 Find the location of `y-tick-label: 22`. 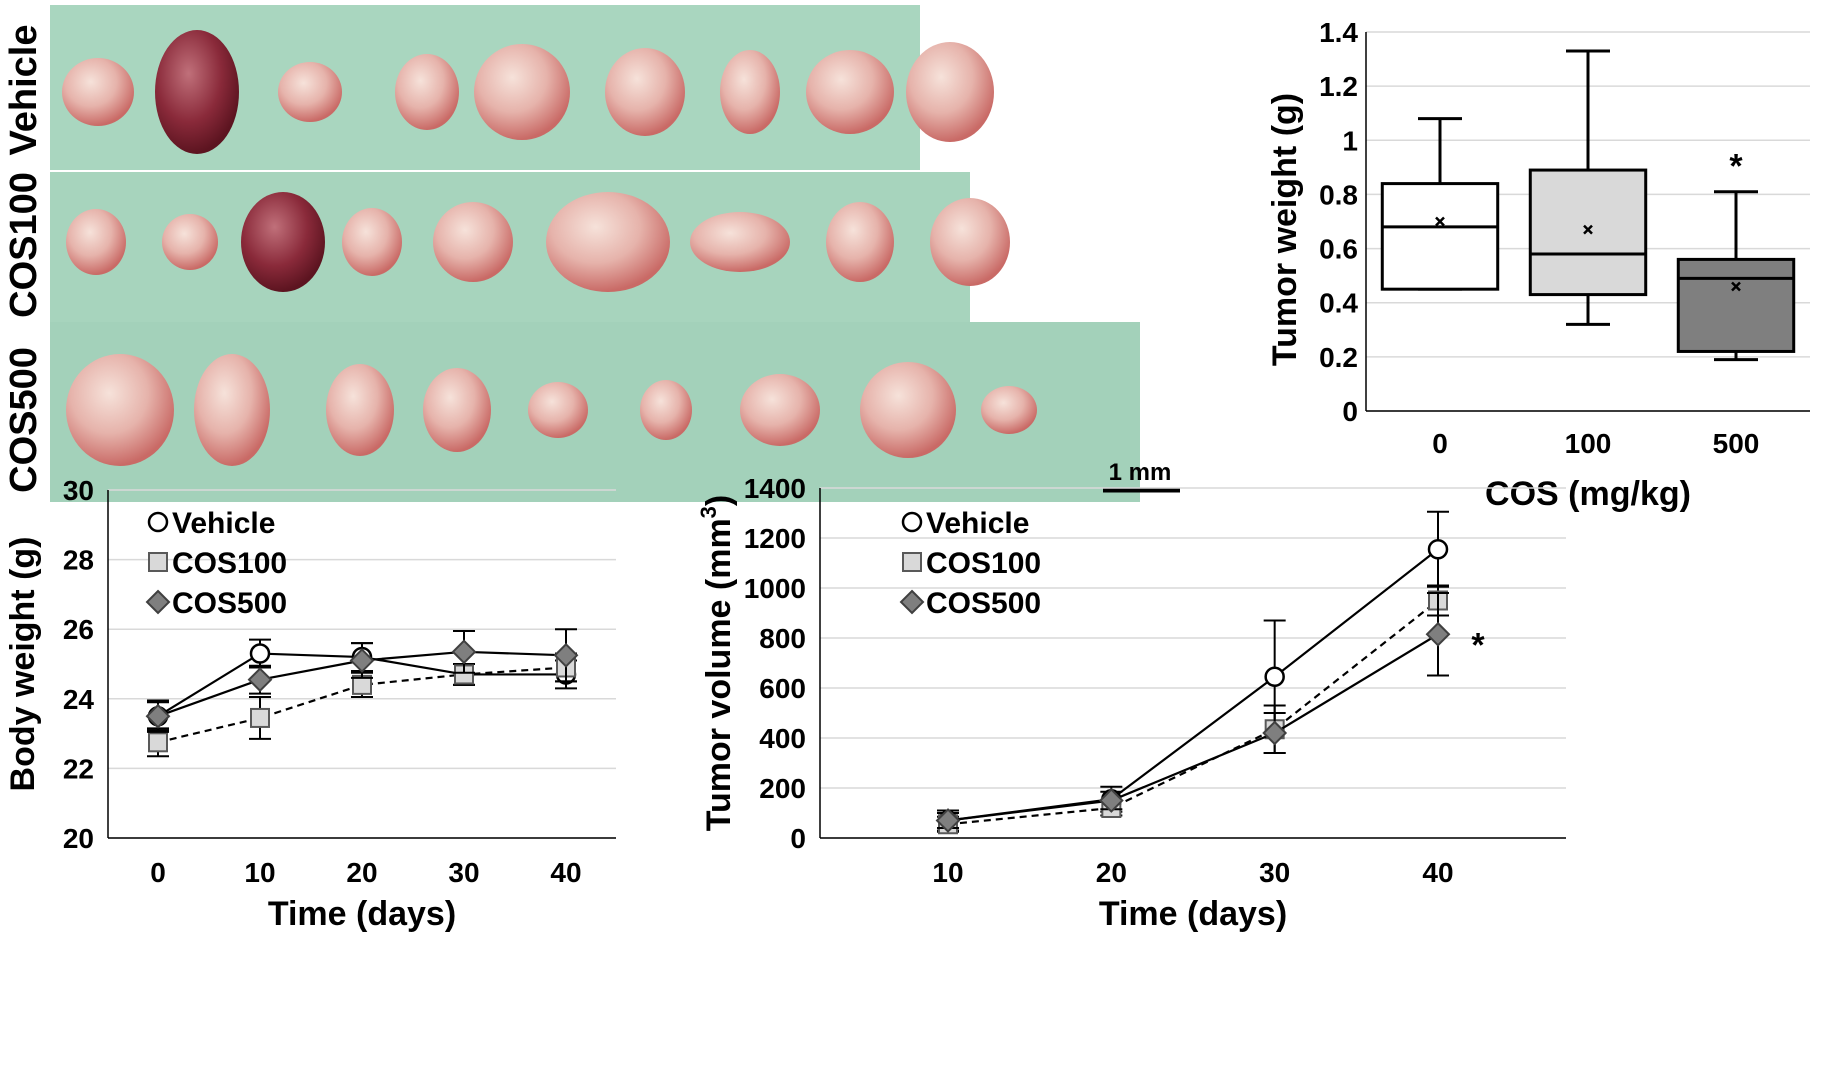

y-tick-label: 22 is located at coordinates (78, 768).